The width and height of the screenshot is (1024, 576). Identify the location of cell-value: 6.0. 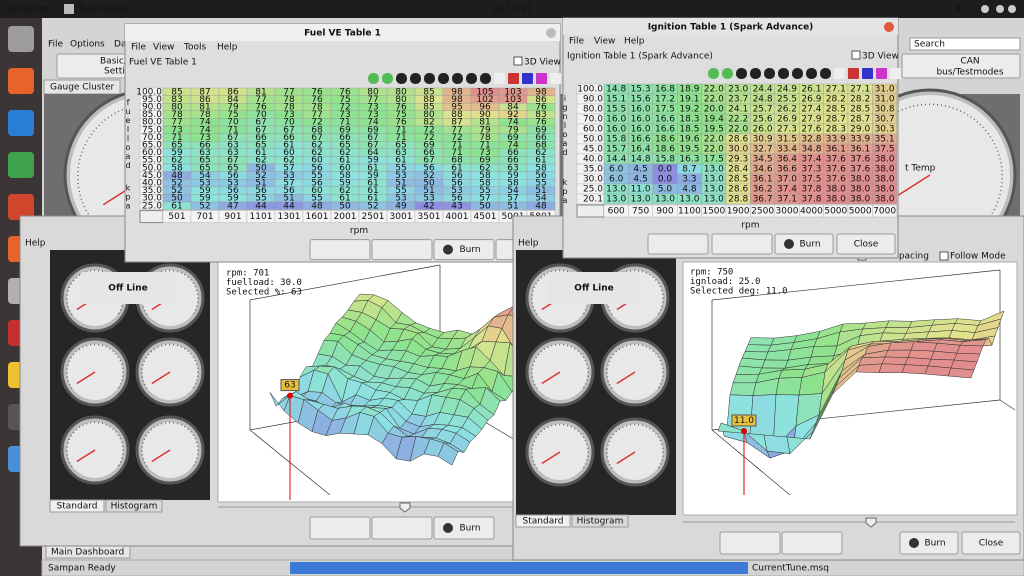
(616, 180).